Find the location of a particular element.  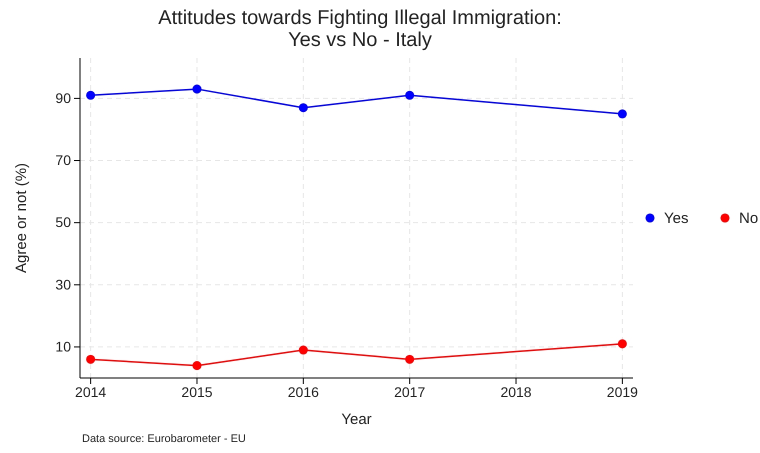

x-tick-label: 2018 is located at coordinates (516, 392).